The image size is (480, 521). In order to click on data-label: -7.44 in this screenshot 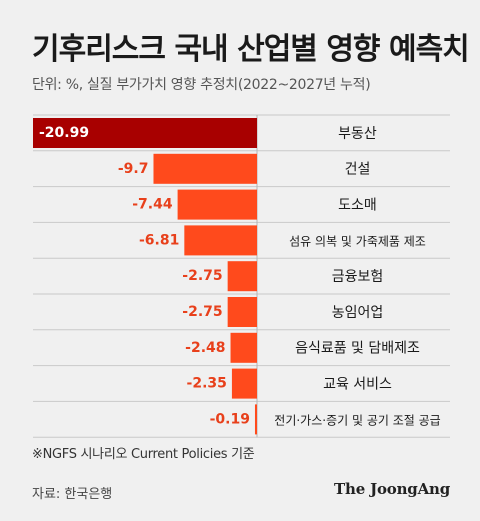, I will do `click(152, 205)`.